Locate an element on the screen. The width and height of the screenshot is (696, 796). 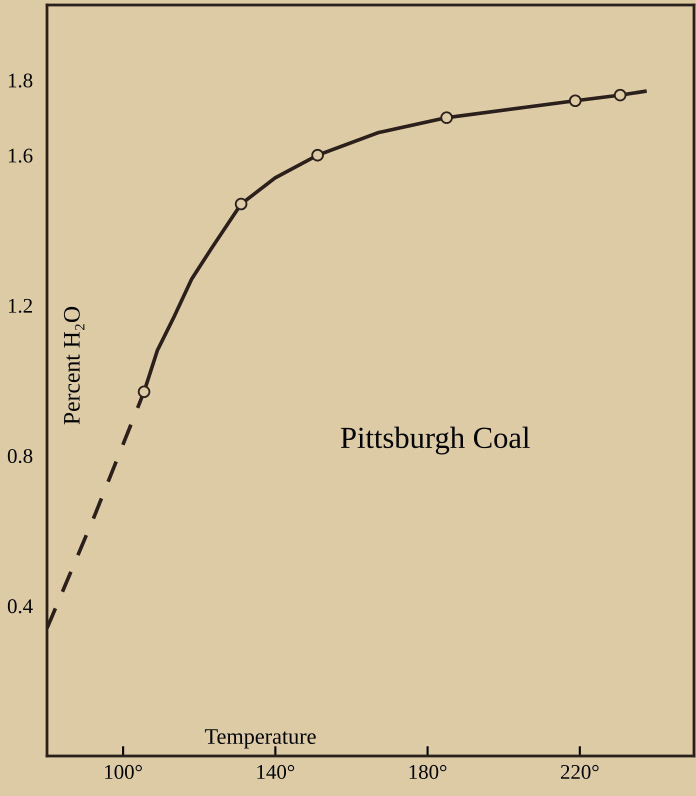
y-tick-label: 1.8 is located at coordinates (20, 80).